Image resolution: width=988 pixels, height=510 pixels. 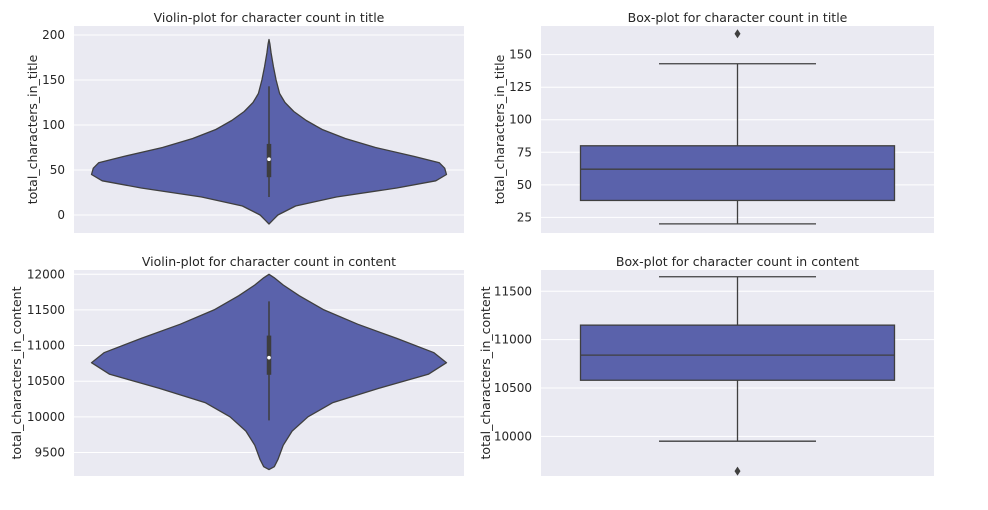 I want to click on y-tick-label: 9500, so click(x=49, y=452).